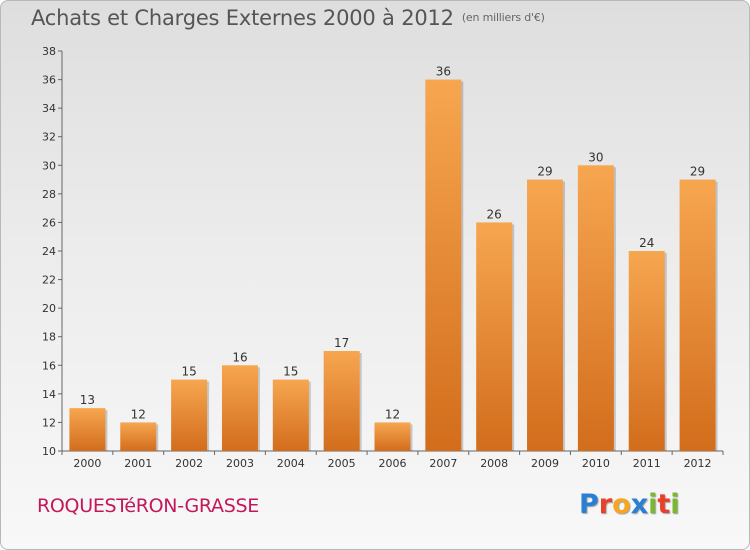 The width and height of the screenshot is (750, 550). What do you see at coordinates (589, 504) in the screenshot?
I see `logo-letter: P` at bounding box center [589, 504].